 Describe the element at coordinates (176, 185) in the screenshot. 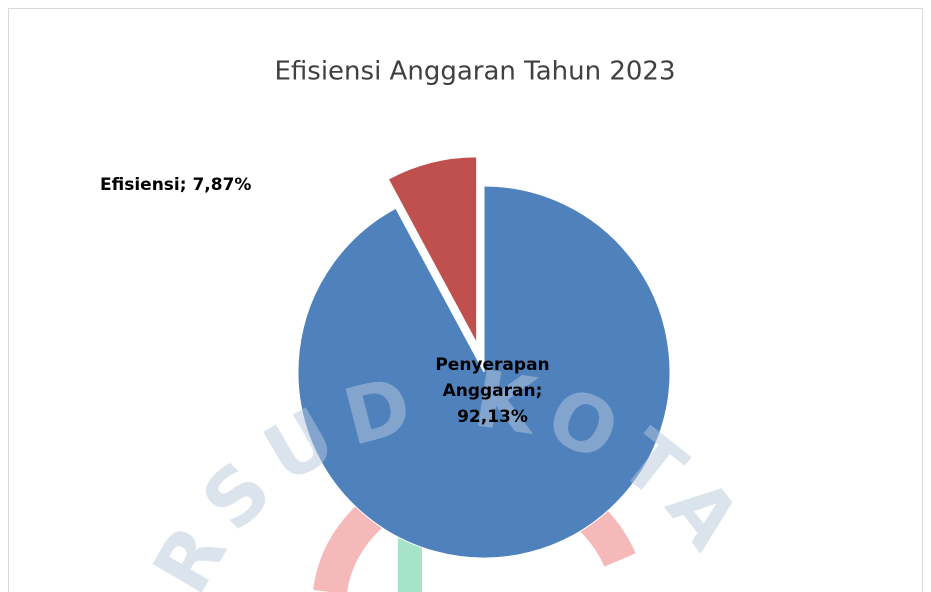

I see `data-label: Efisiensi; 7,87%` at that location.